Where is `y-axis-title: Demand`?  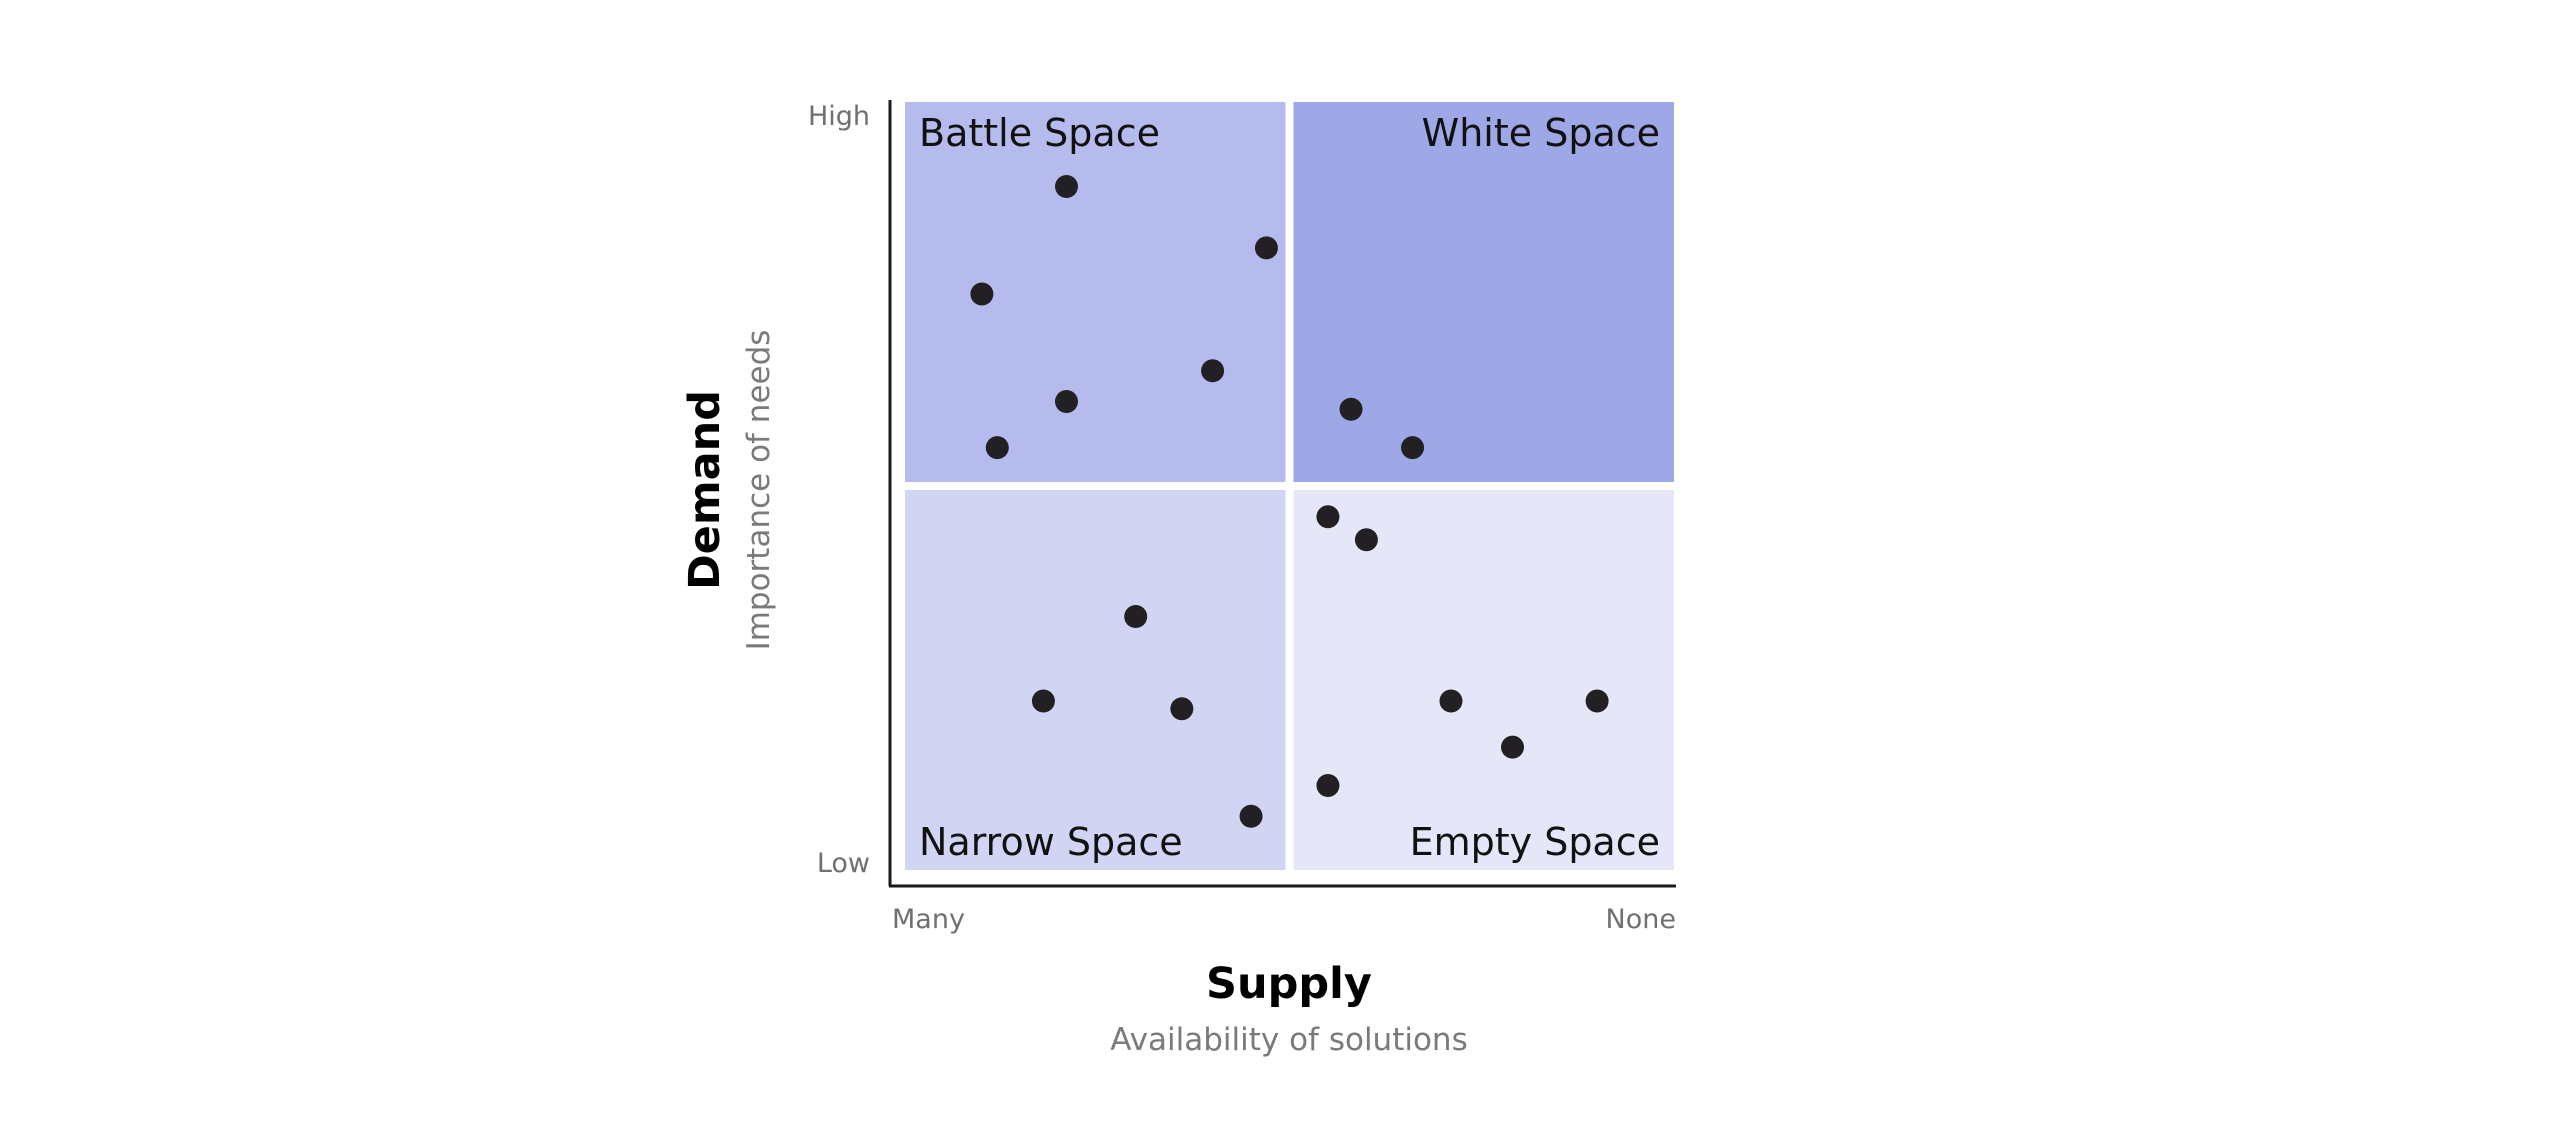 y-axis-title: Demand is located at coordinates (705, 490).